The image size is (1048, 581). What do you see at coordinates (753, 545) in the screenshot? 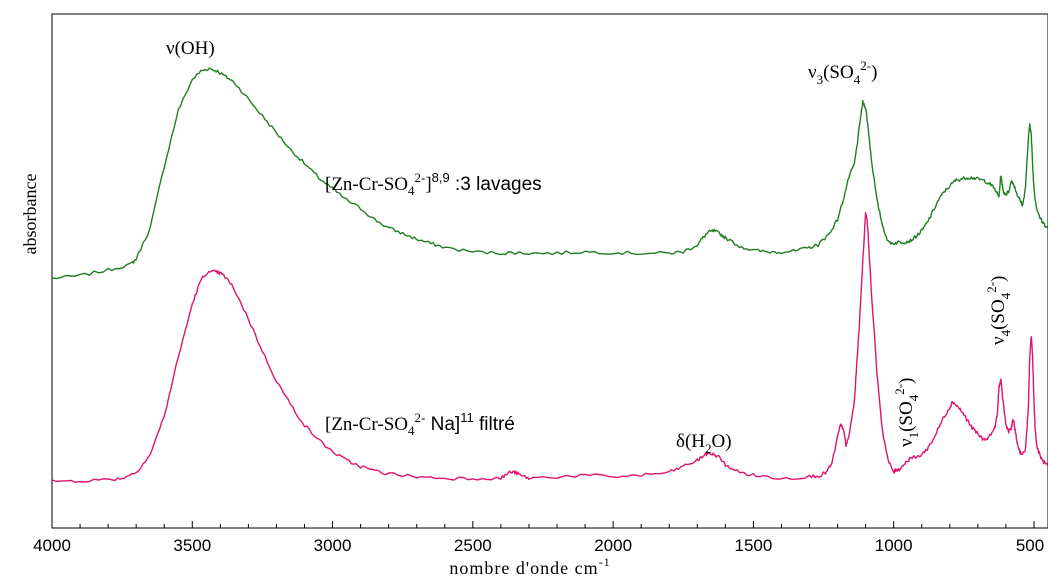
I see `x-tick-label: 1500` at bounding box center [753, 545].